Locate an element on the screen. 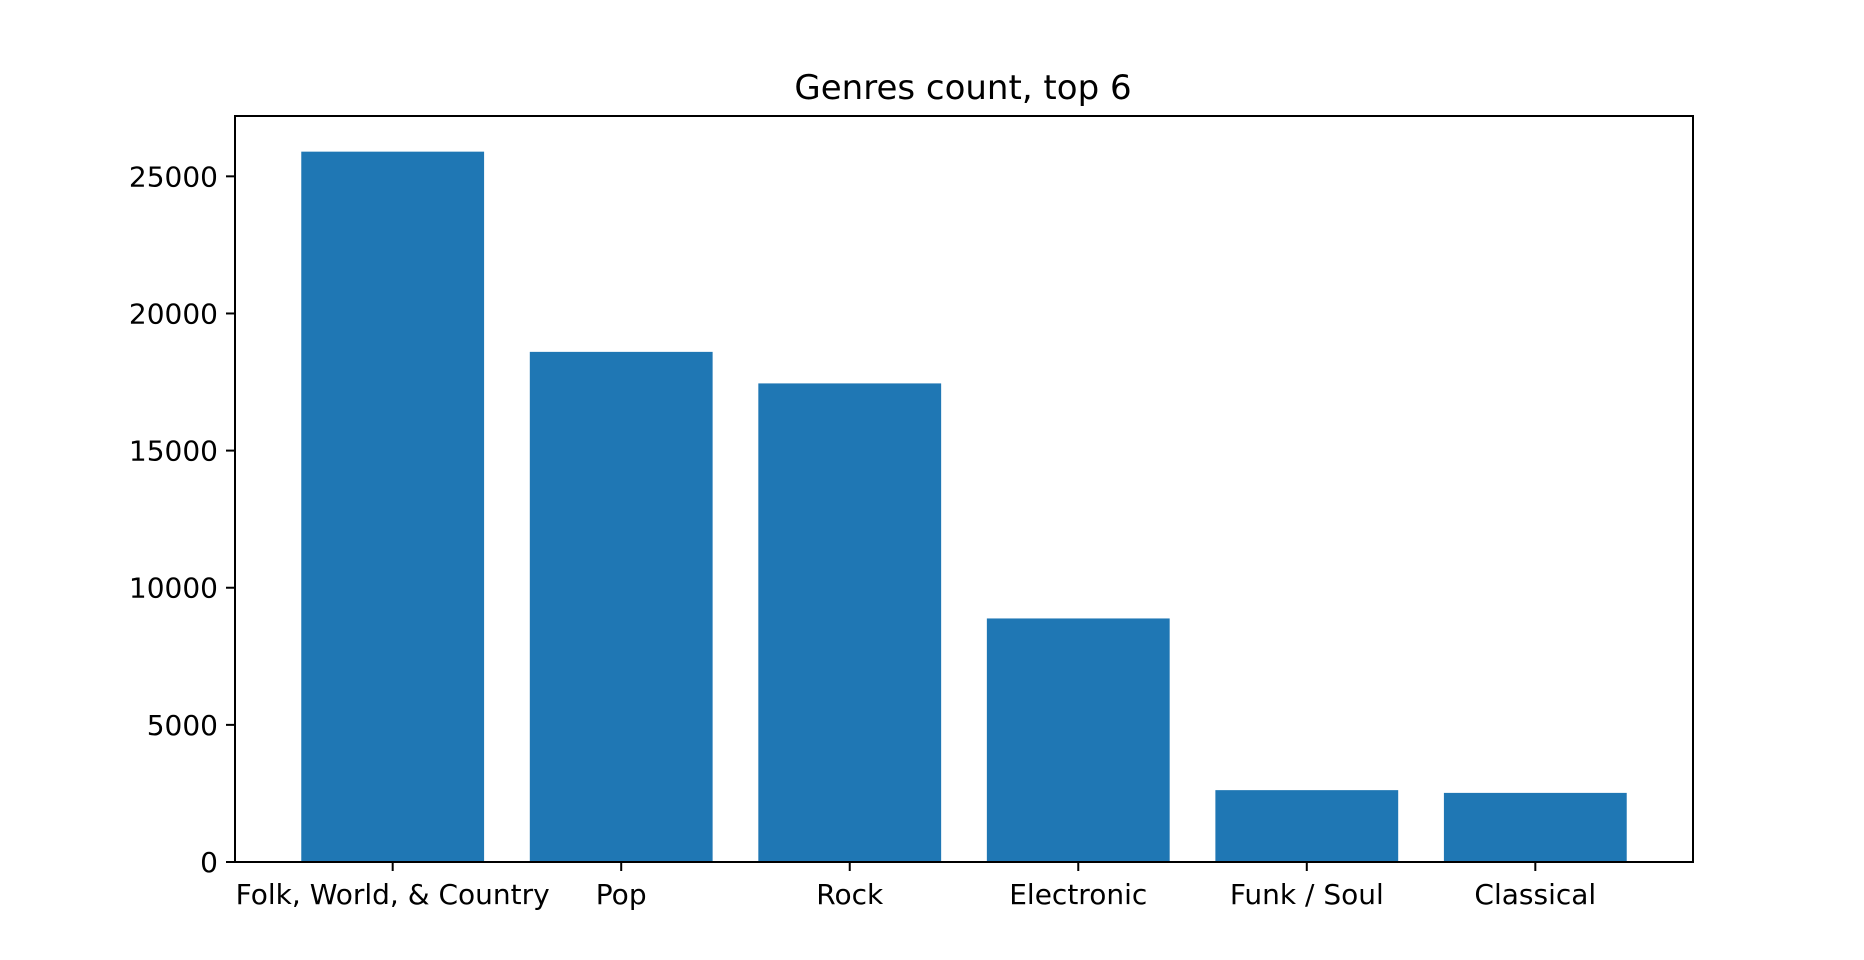  x-tick-label: Funk / Soul is located at coordinates (1307, 894).